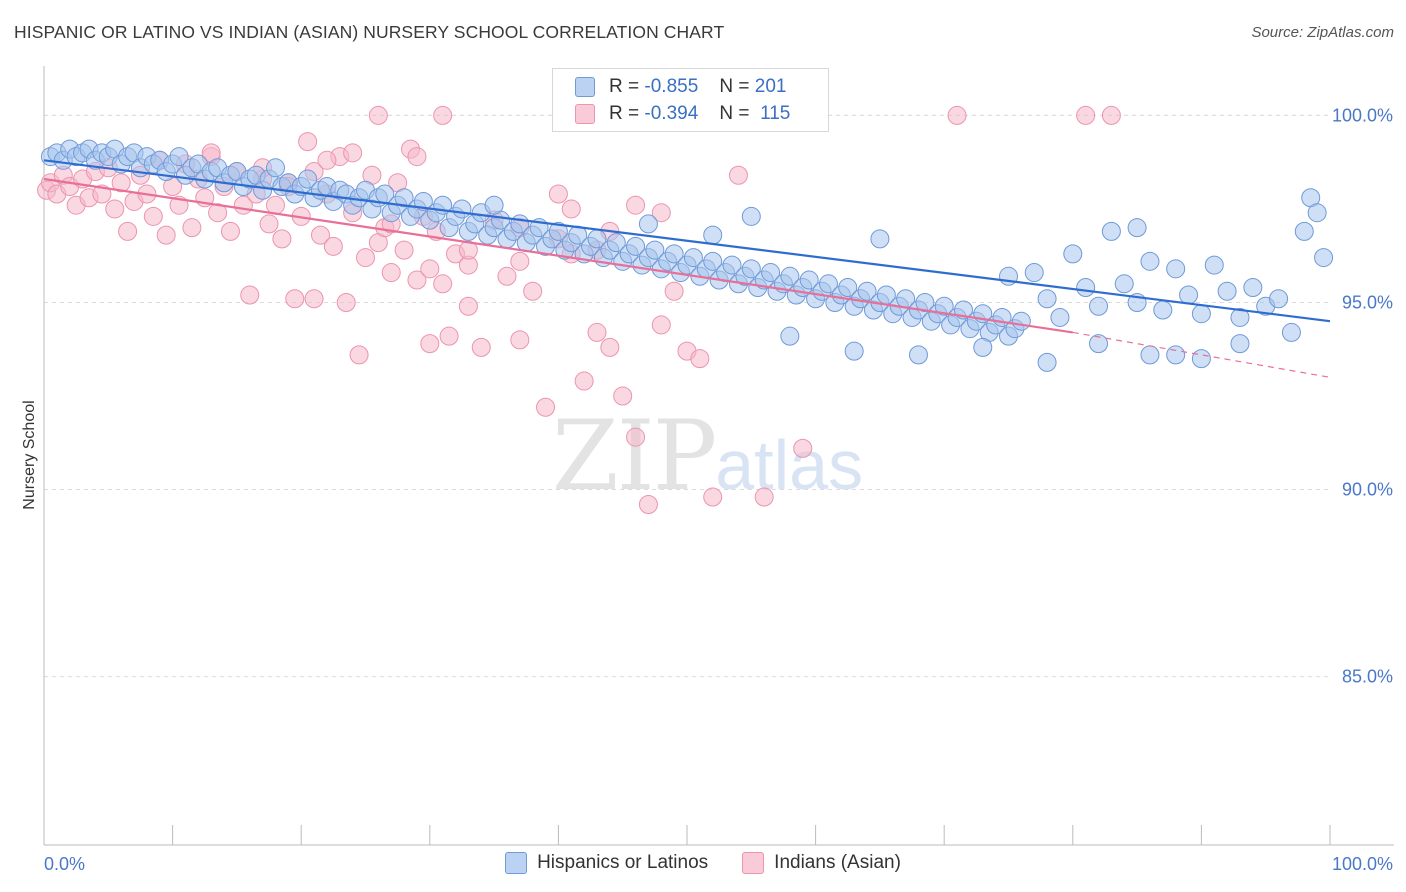 The width and height of the screenshot is (1406, 892). Describe the element at coordinates (1362, 115) in the screenshot. I see `y-tick-label: 100.0%` at that location.